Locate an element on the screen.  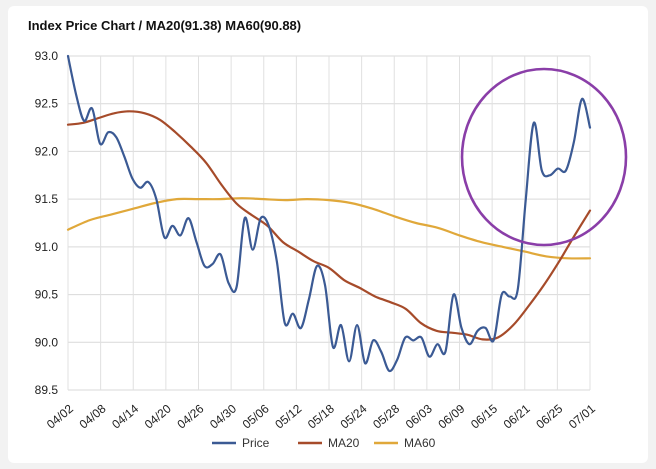
x-tick-label: 05/24 is located at coordinates (354, 416).